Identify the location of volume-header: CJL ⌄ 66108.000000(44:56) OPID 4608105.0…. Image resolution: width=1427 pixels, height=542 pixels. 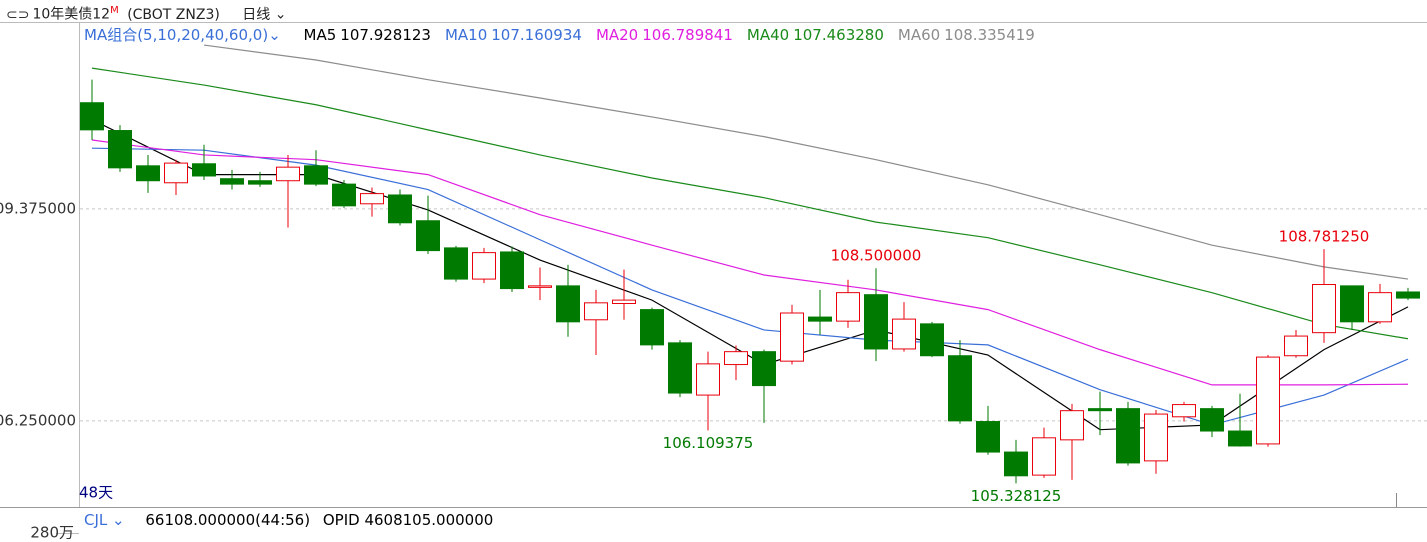
(288, 520).